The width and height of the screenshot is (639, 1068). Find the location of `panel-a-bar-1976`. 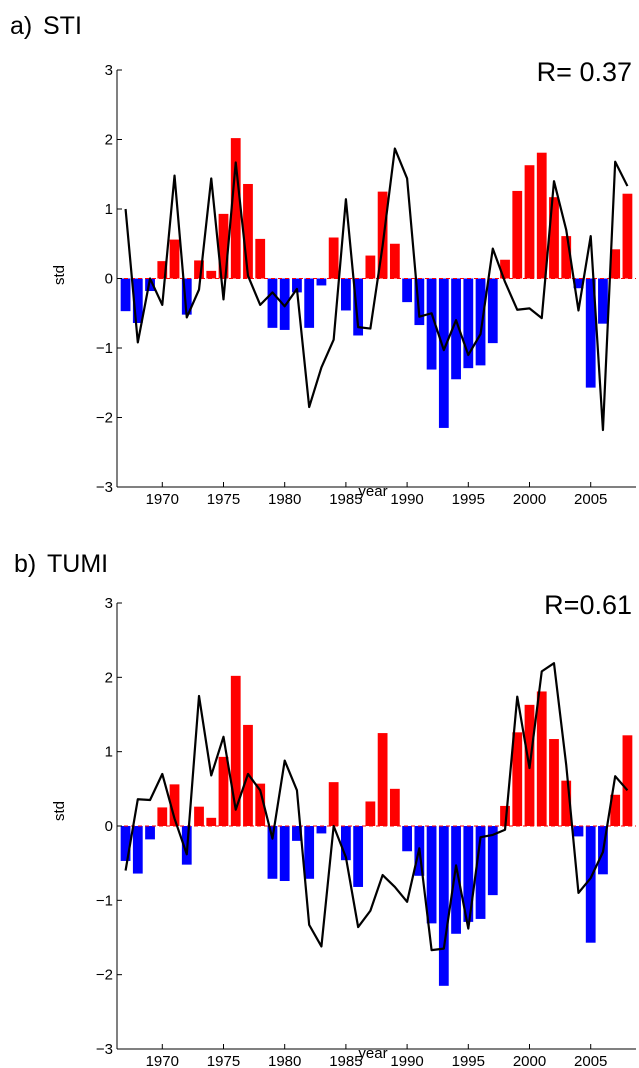

panel-a-bar-1976 is located at coordinates (235, 208).